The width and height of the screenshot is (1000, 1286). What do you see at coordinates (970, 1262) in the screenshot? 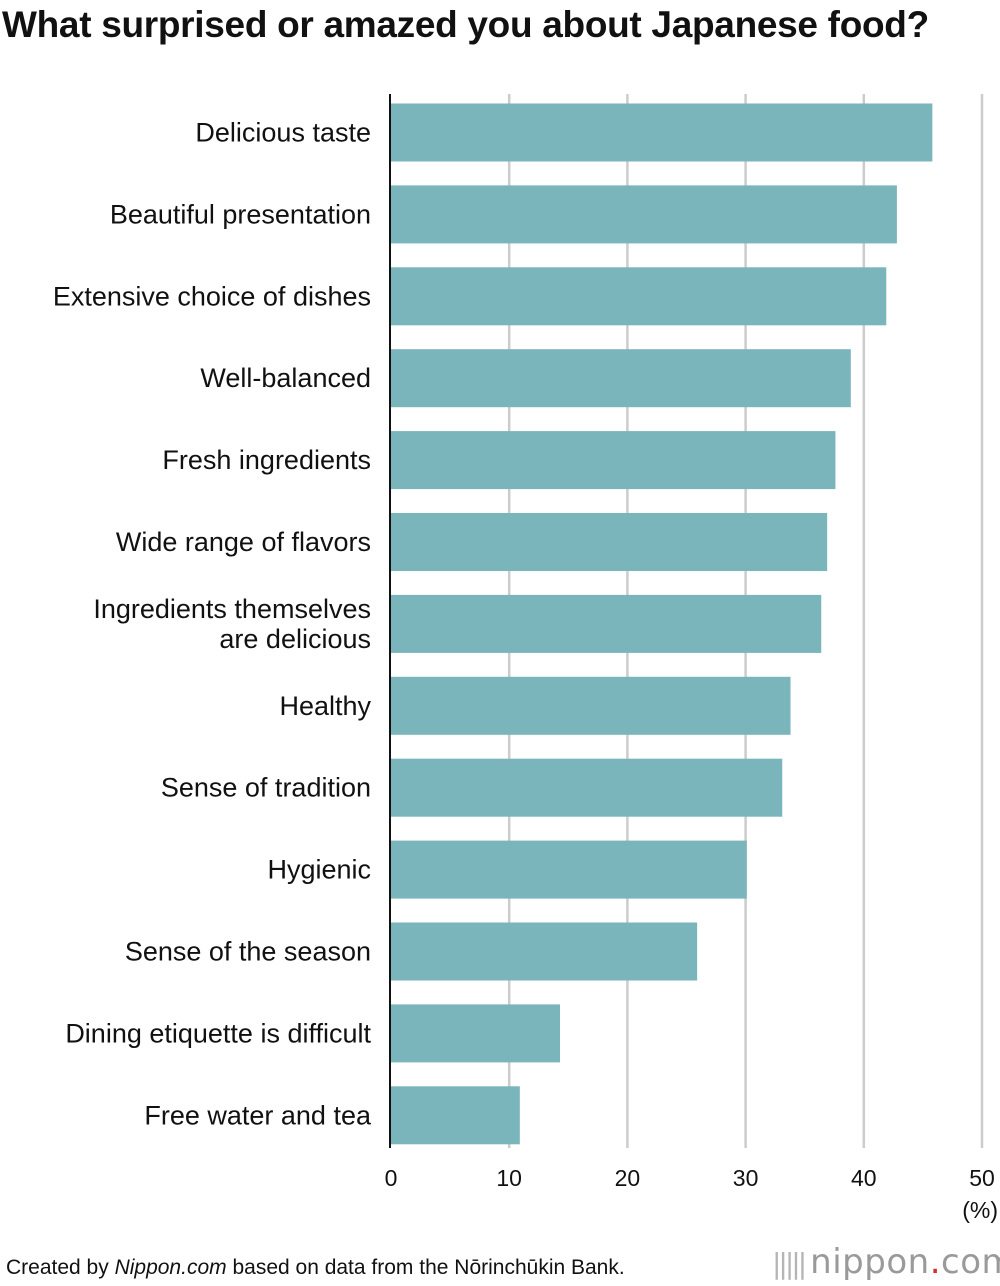
I see `logo-tld: com` at bounding box center [970, 1262].